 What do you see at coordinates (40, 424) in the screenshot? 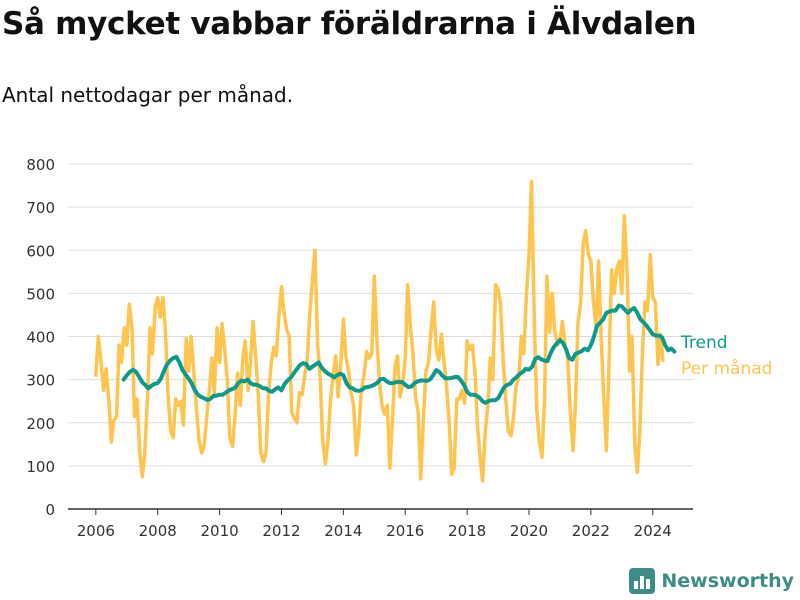
I see `y-tick-label: 200` at bounding box center [40, 424].